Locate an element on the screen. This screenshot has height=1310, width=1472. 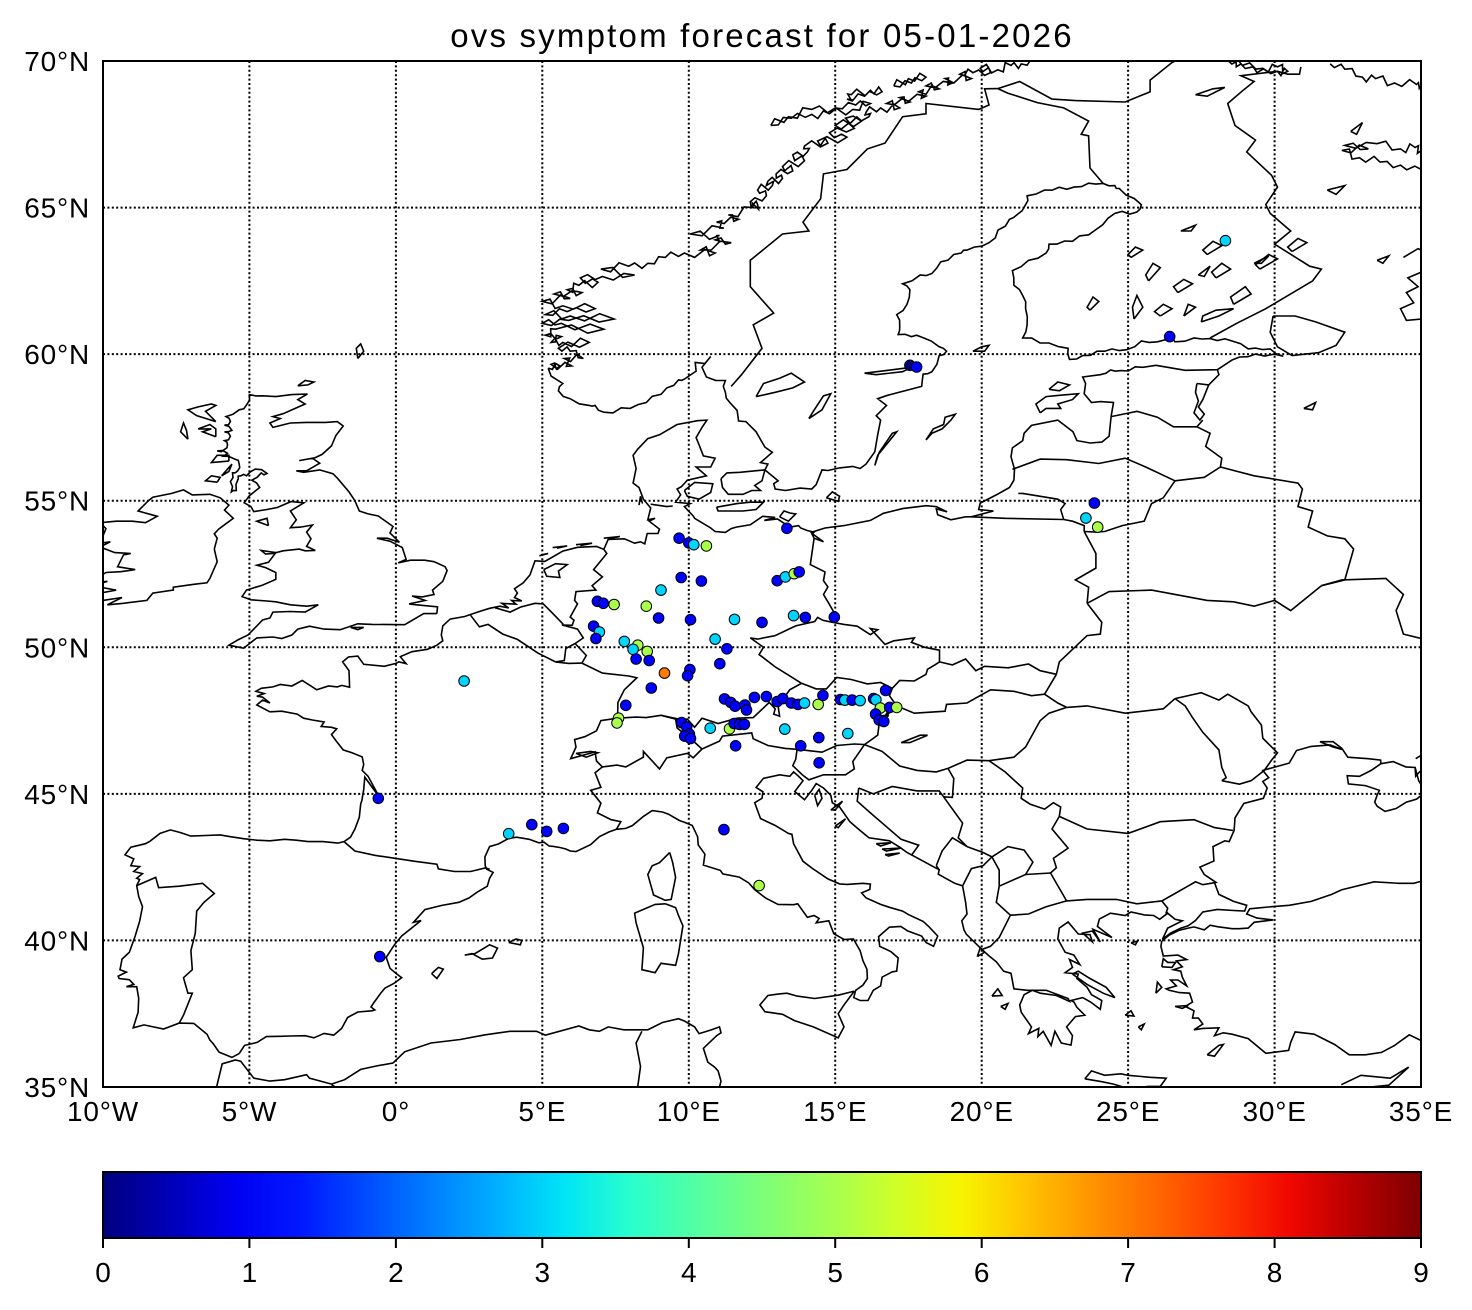
svg-text: 9 is located at coordinates (1421, 1272).